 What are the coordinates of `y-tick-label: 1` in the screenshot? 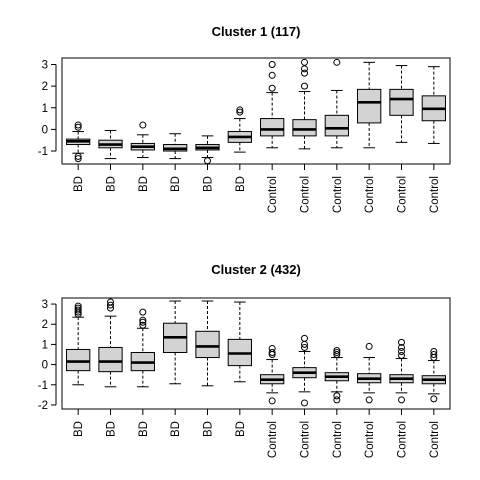 It's located at (45, 345).